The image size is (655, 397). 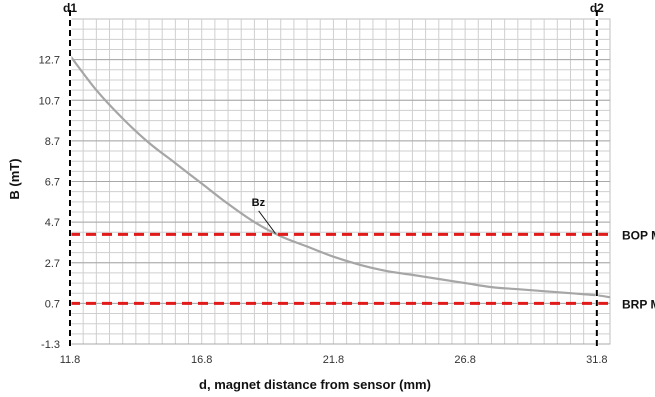 I want to click on annotations-layer: Bz, so click(x=264, y=215).